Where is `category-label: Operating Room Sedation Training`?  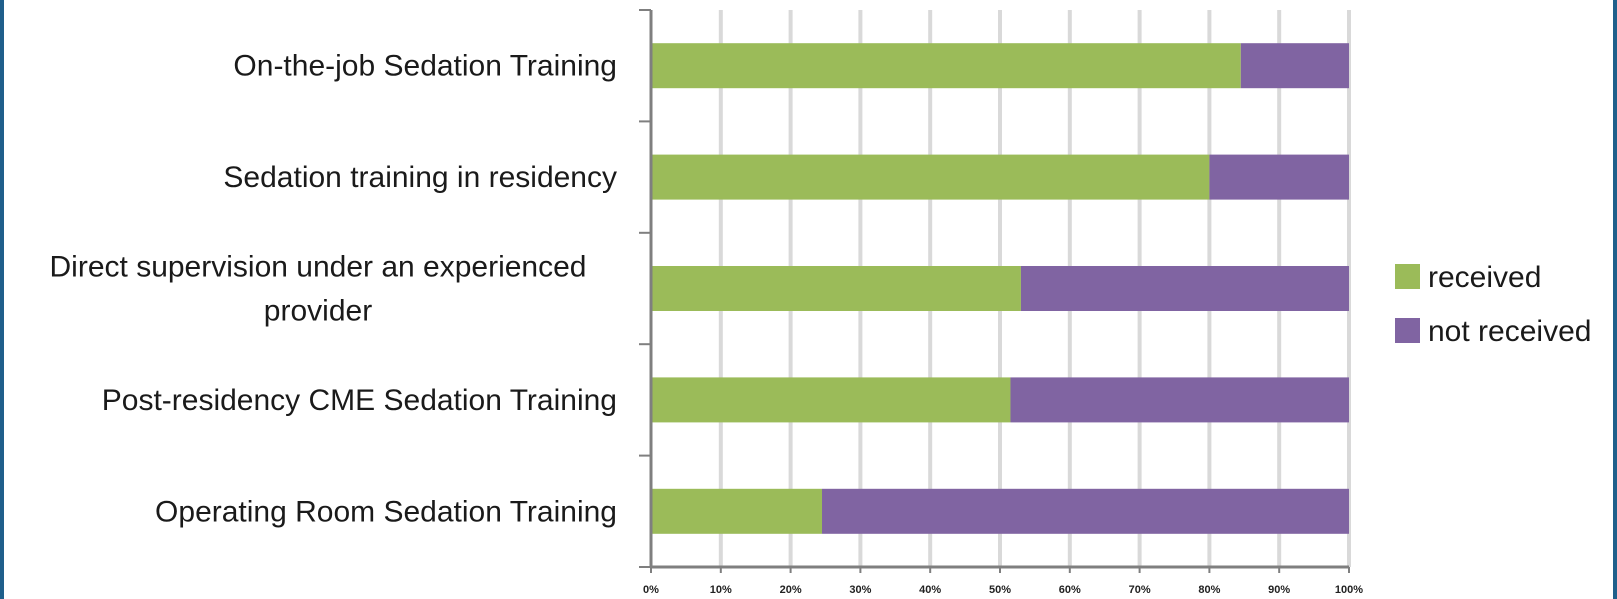
category-label: Operating Room Sedation Training is located at coordinates (386, 511).